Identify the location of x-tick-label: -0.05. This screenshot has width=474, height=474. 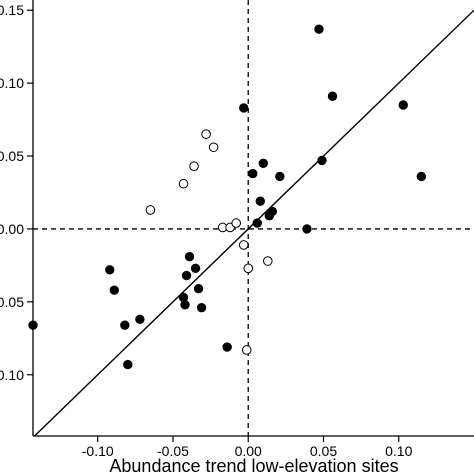
(173, 451).